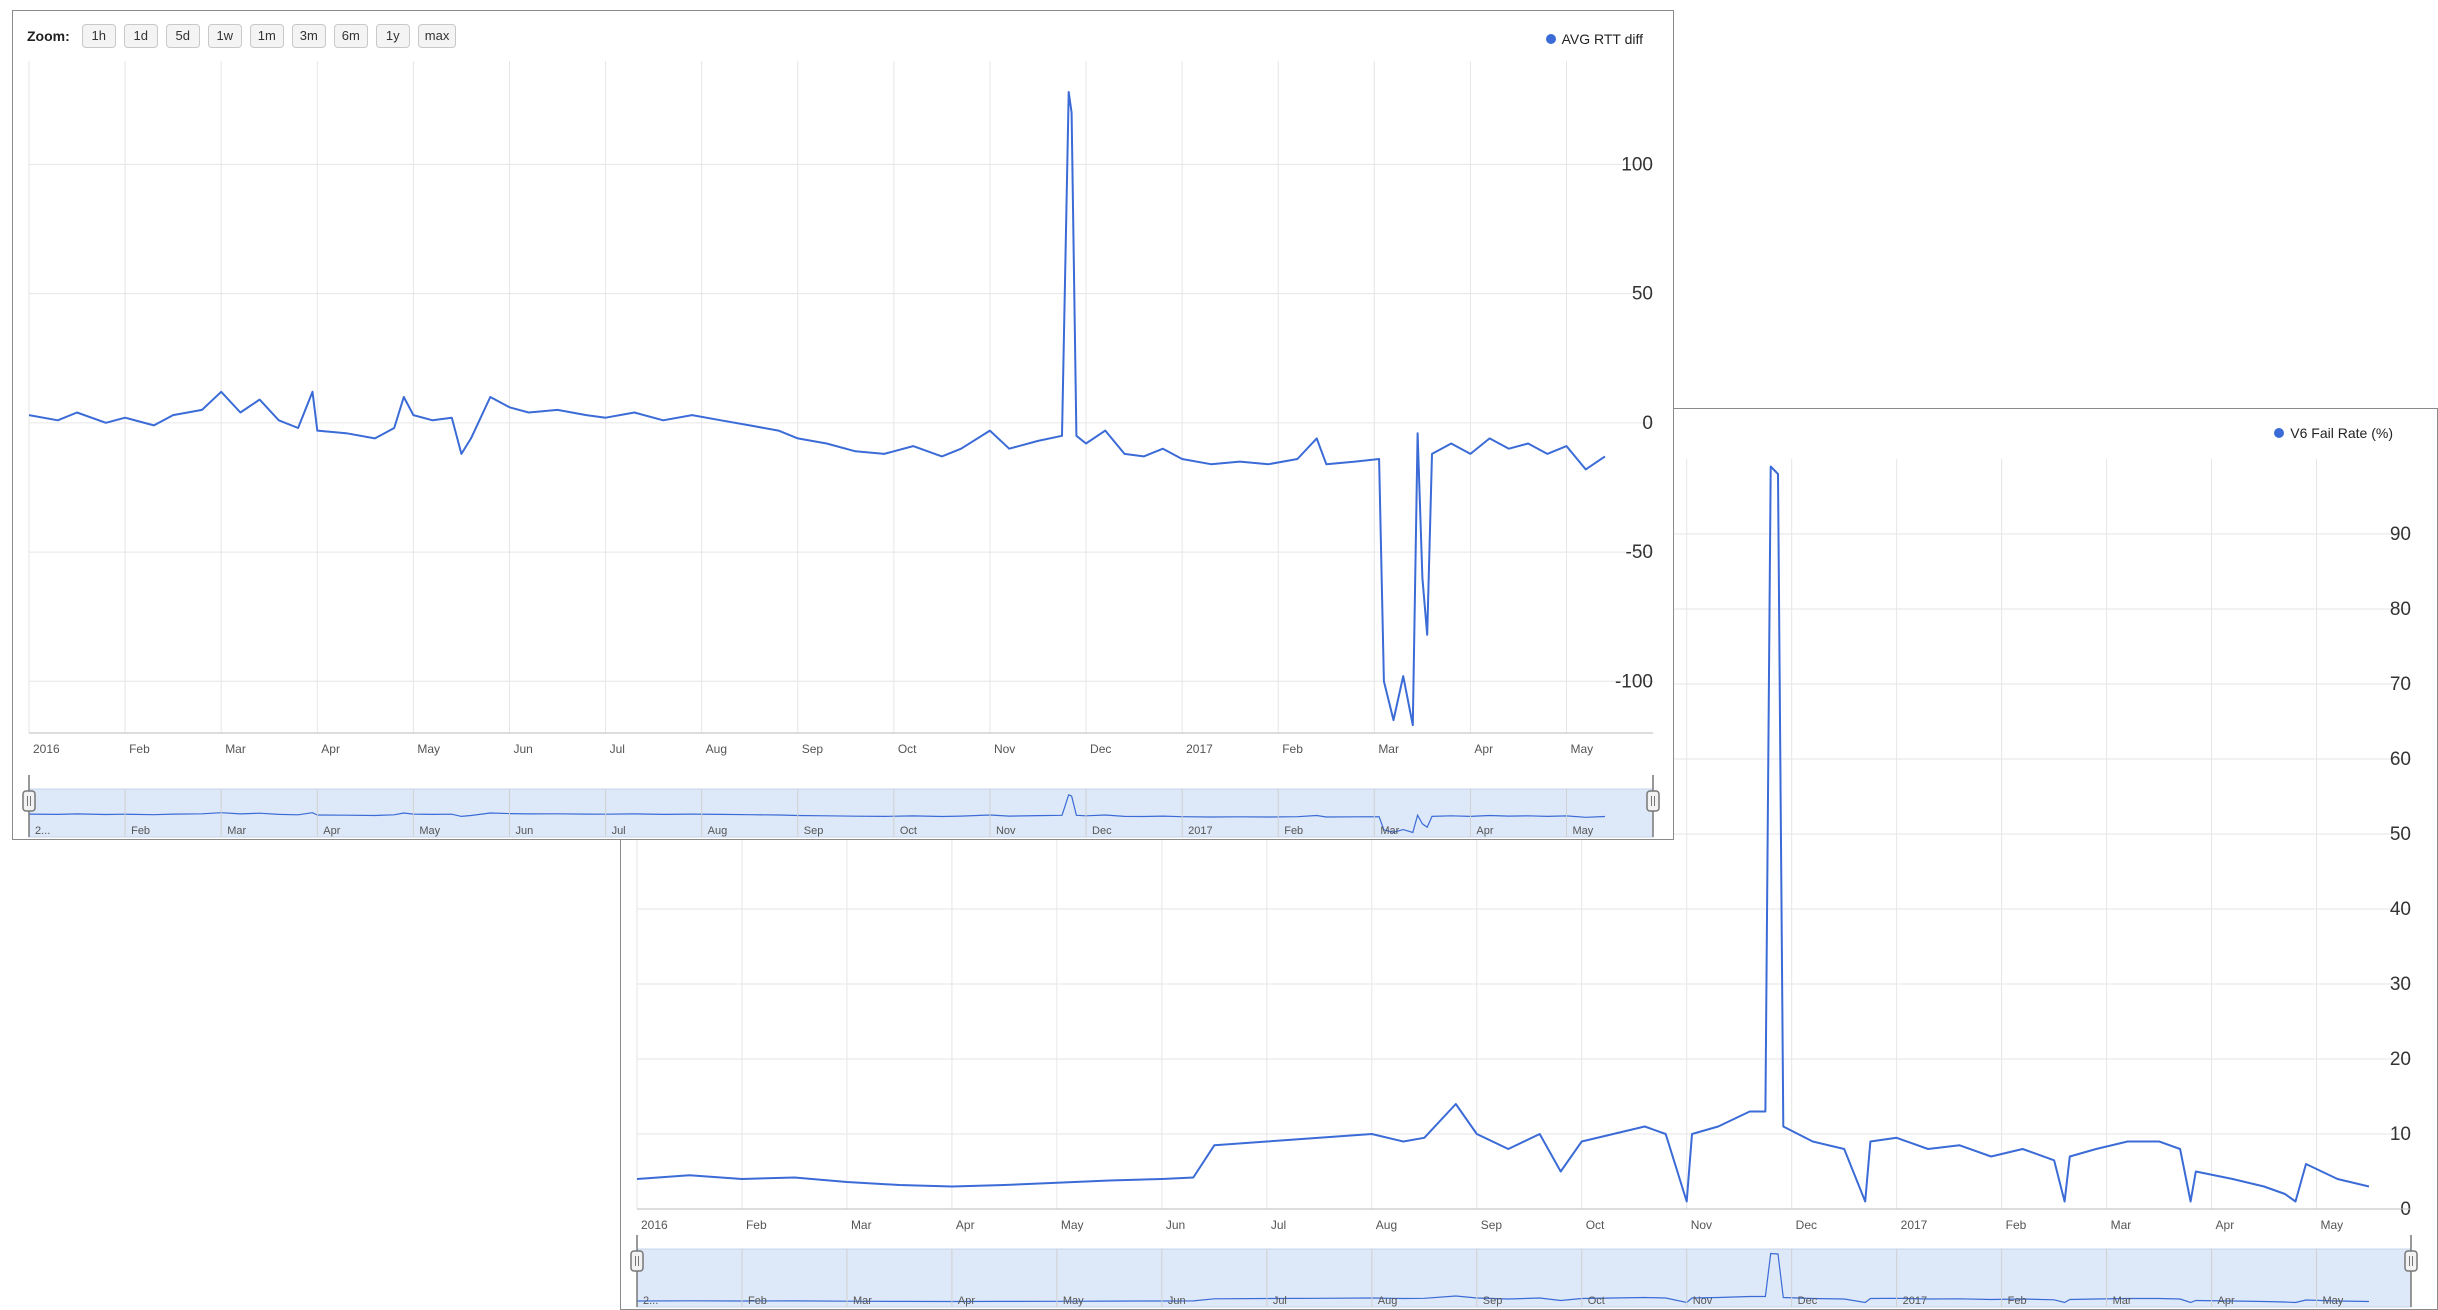 The image size is (2438, 1310). I want to click on legend-label: V6 Fail Rate (%), so click(2341, 433).